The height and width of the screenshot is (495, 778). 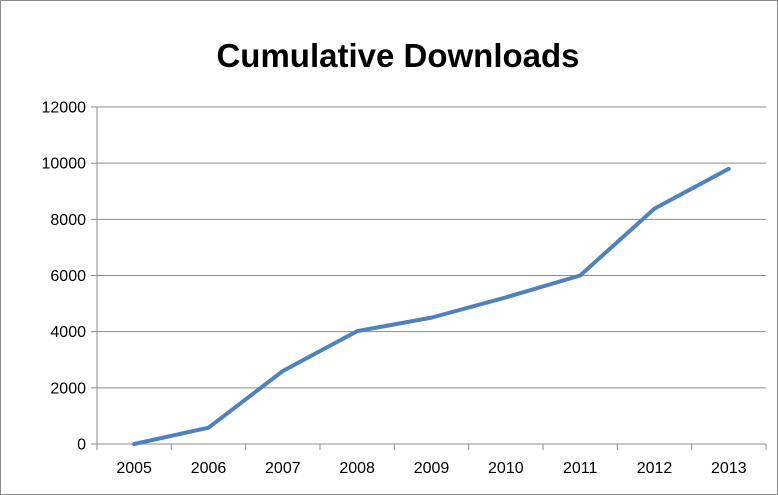 I want to click on chart-title: Cumulative Downloads, so click(x=397, y=55).